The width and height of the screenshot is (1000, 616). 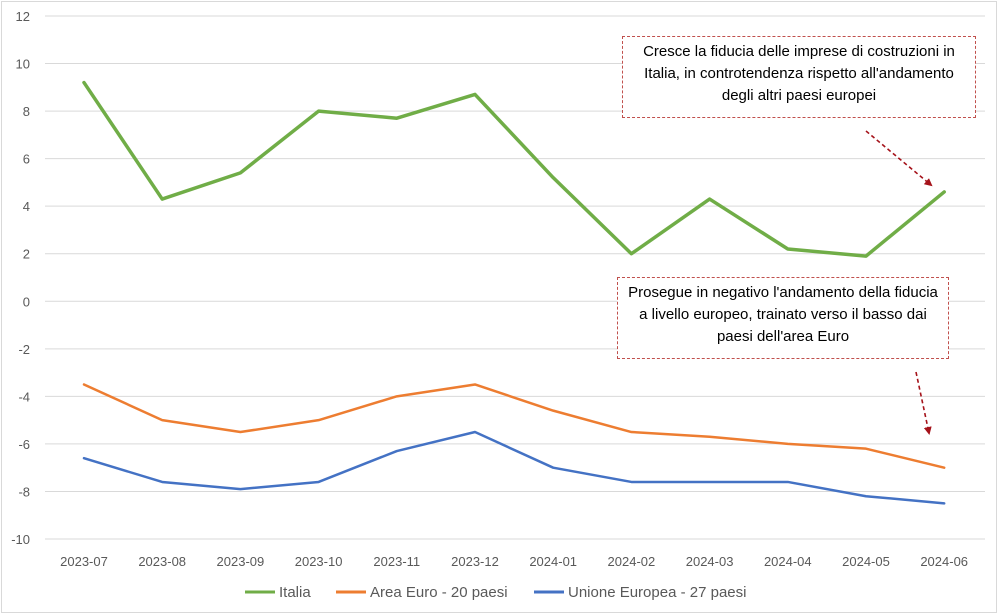 What do you see at coordinates (396, 561) in the screenshot?
I see `x-tick-label: 2023-11` at bounding box center [396, 561].